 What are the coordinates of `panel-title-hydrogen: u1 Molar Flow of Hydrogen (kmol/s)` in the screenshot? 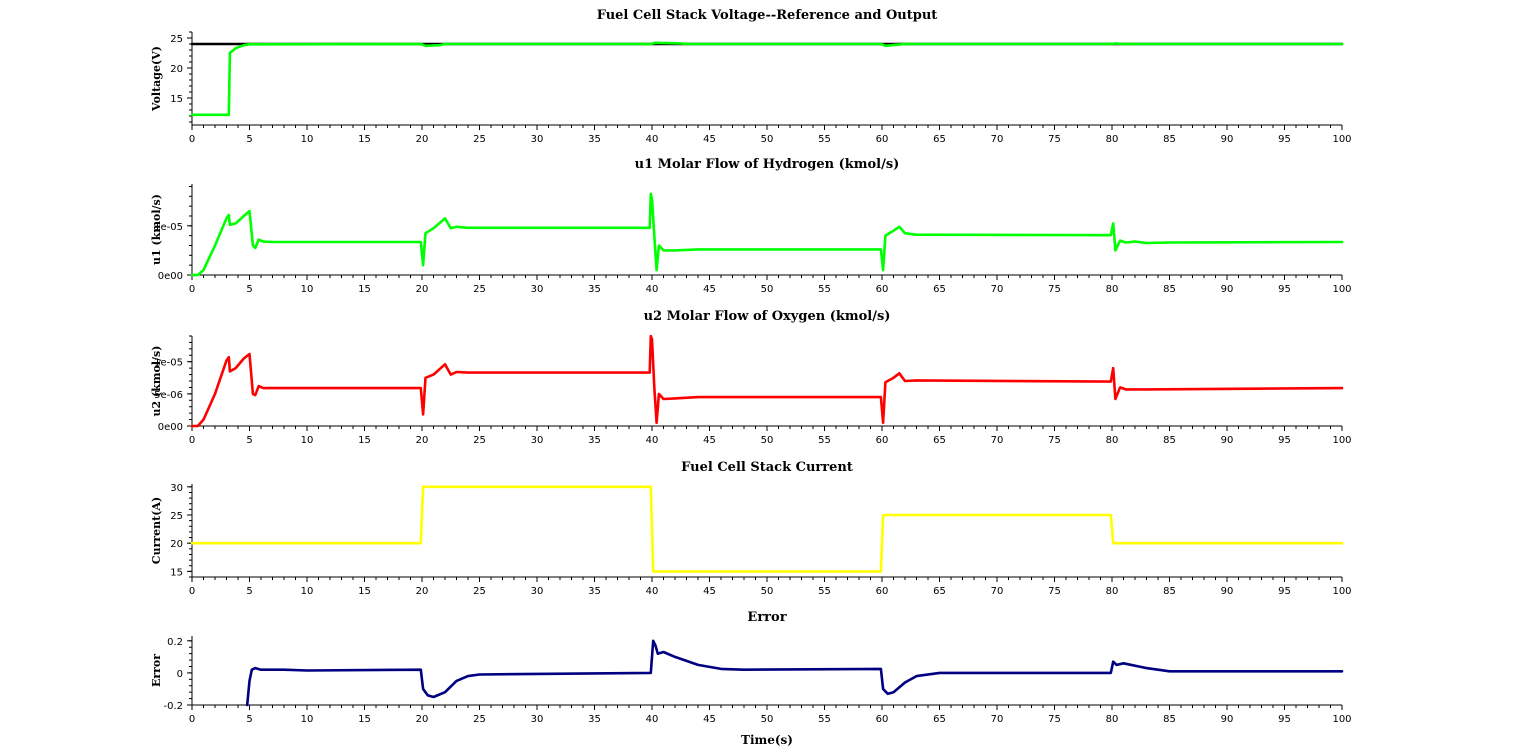 It's located at (767, 164).